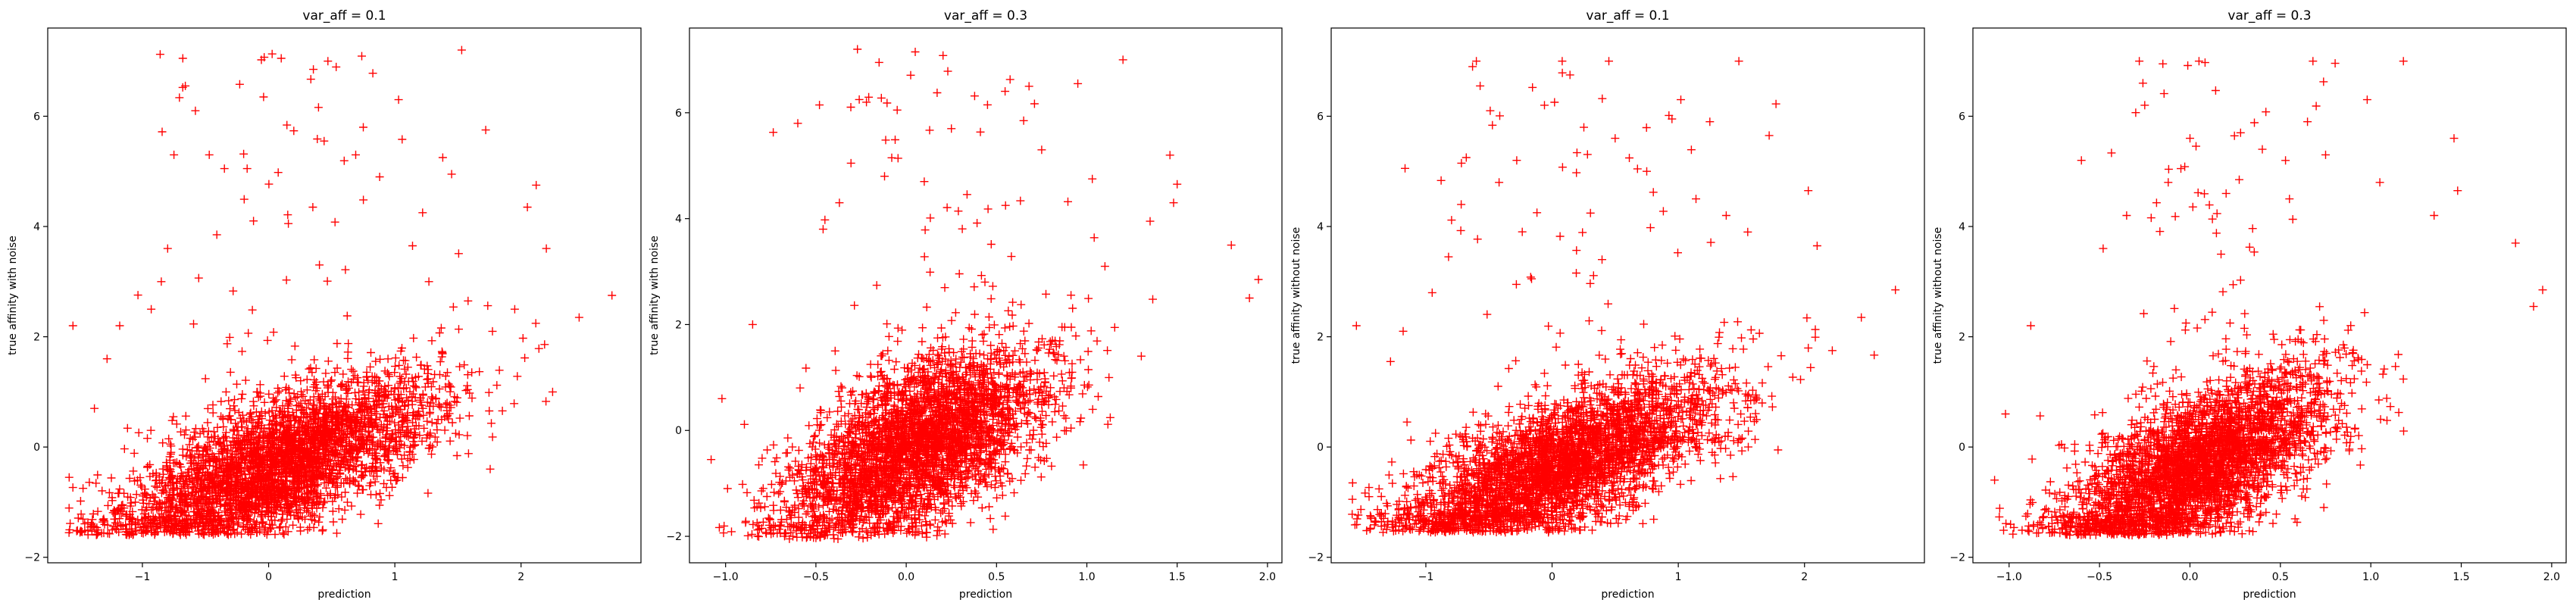 The image size is (2576, 609). Describe the element at coordinates (268, 577) in the screenshot. I see `x-tick-label: 0` at that location.